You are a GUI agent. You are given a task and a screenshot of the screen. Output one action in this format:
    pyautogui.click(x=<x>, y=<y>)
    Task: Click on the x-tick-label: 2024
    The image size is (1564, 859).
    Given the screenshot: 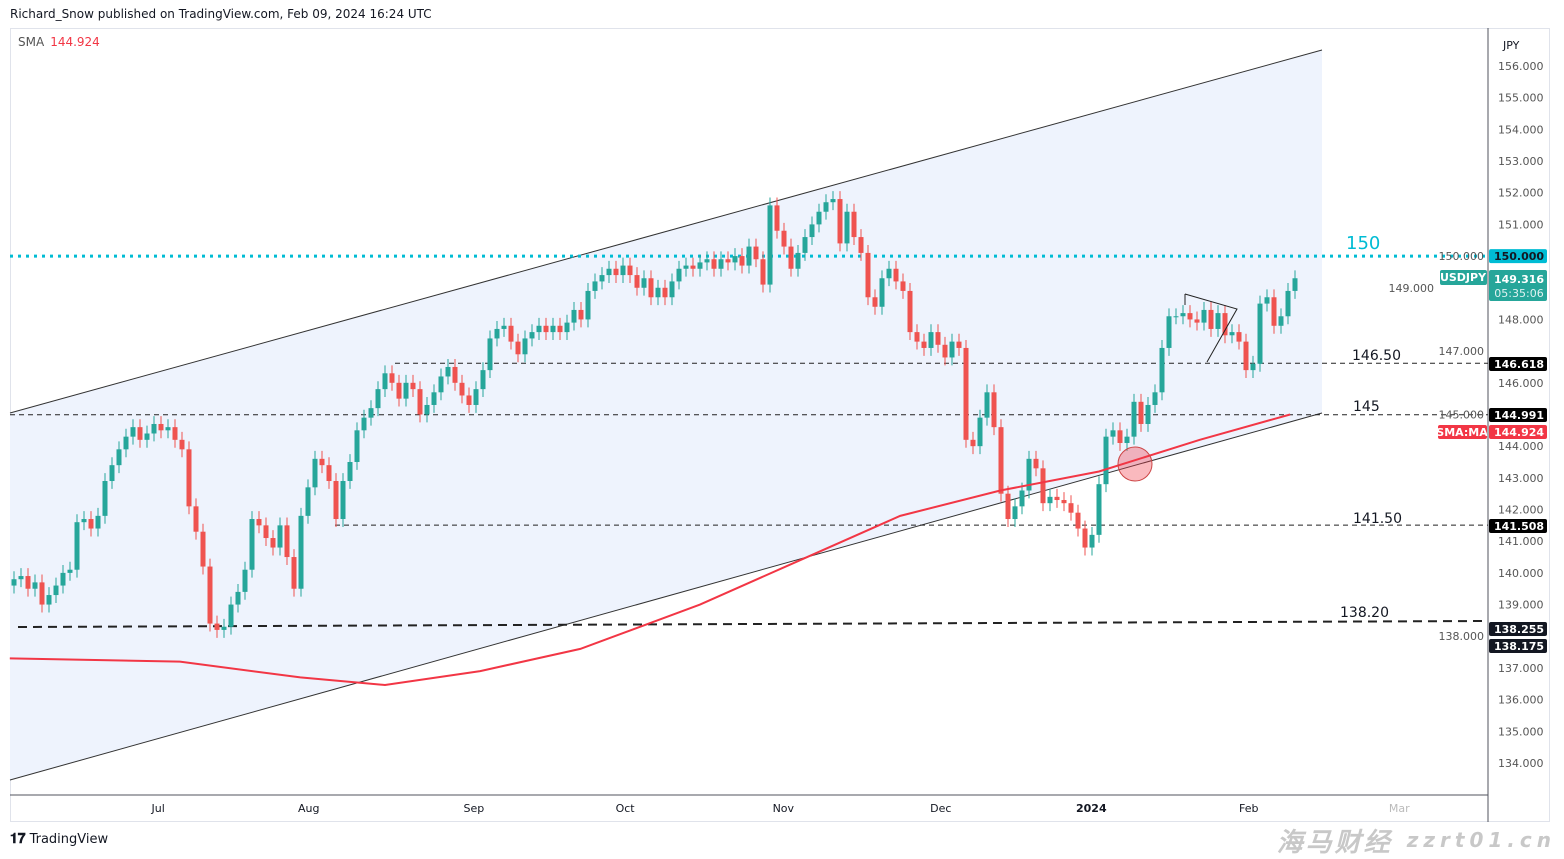 What is the action you would take?
    pyautogui.click(x=1091, y=808)
    